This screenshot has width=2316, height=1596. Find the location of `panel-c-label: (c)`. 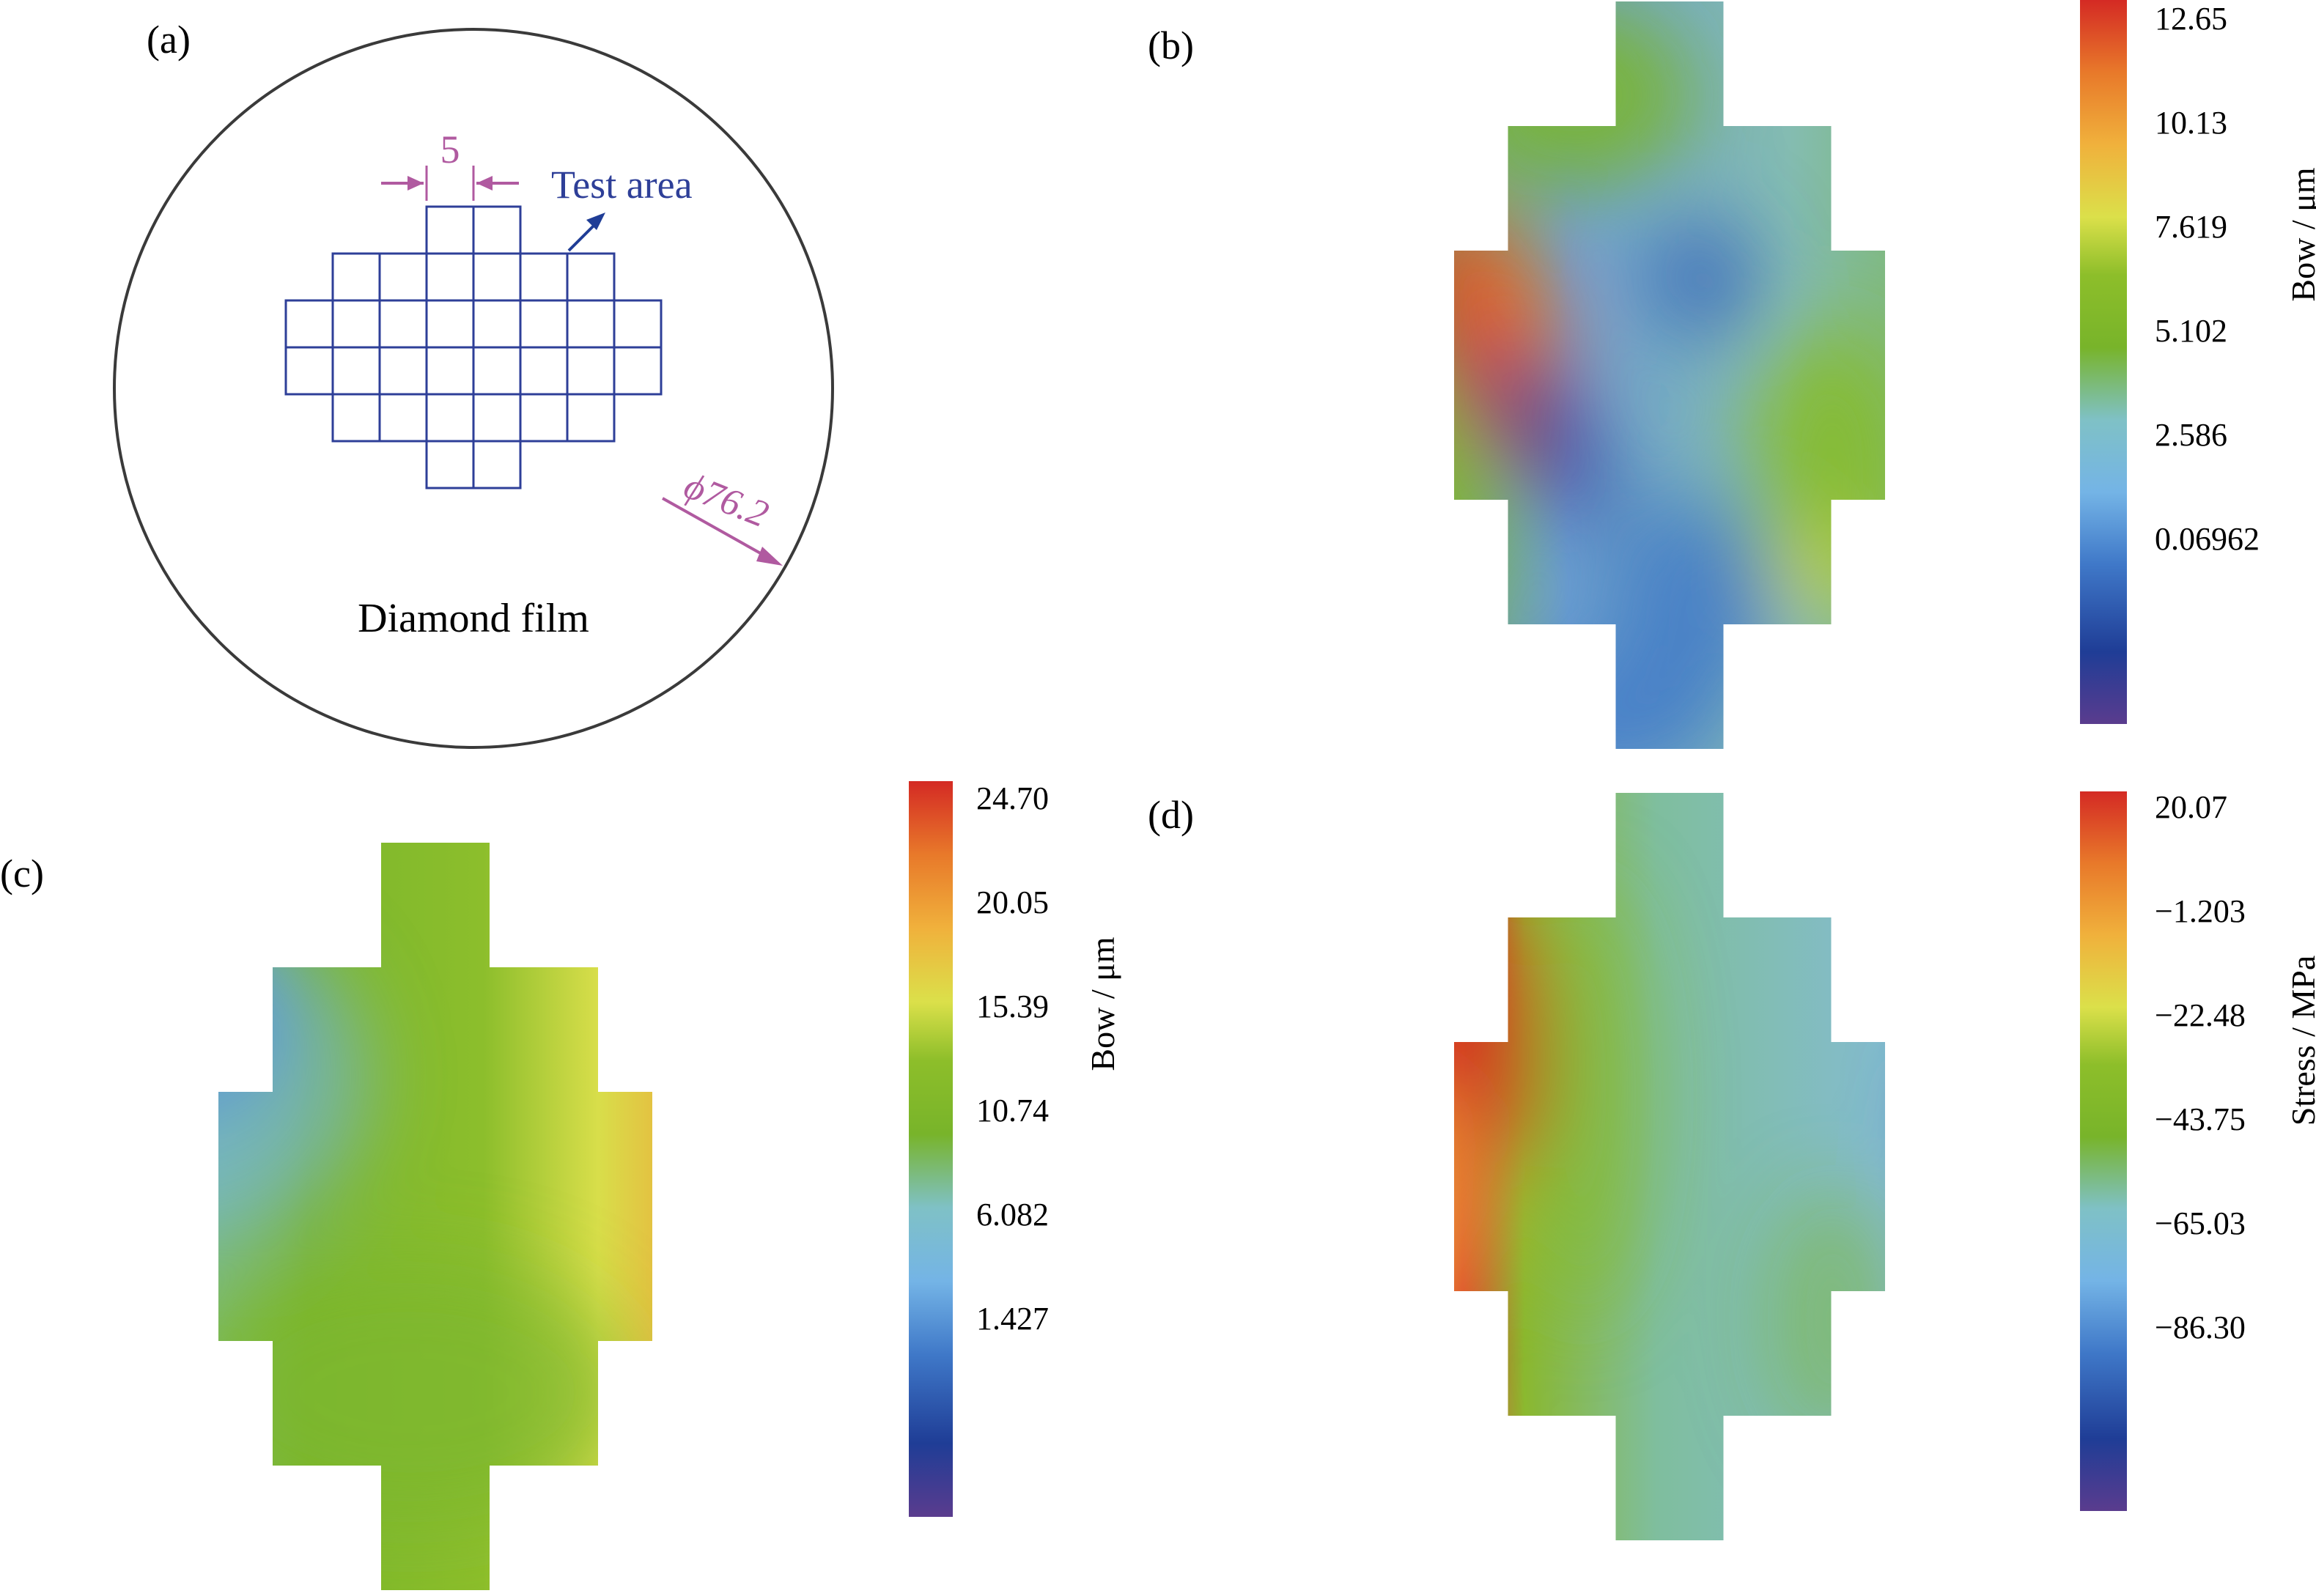

panel-c-label: (c) is located at coordinates (22, 873).